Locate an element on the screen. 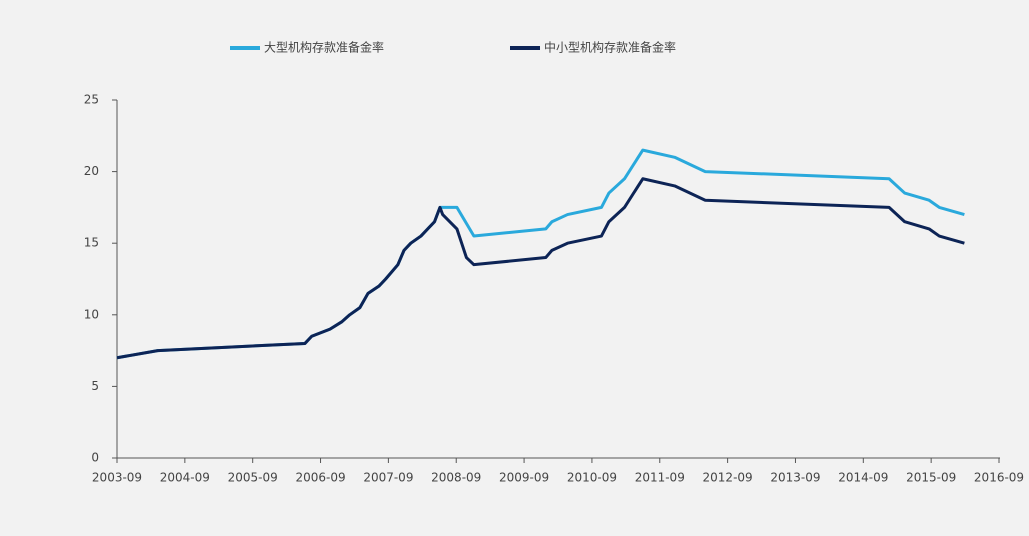 This screenshot has height=536, width=1029. y-tick-label: 0 is located at coordinates (95, 458).